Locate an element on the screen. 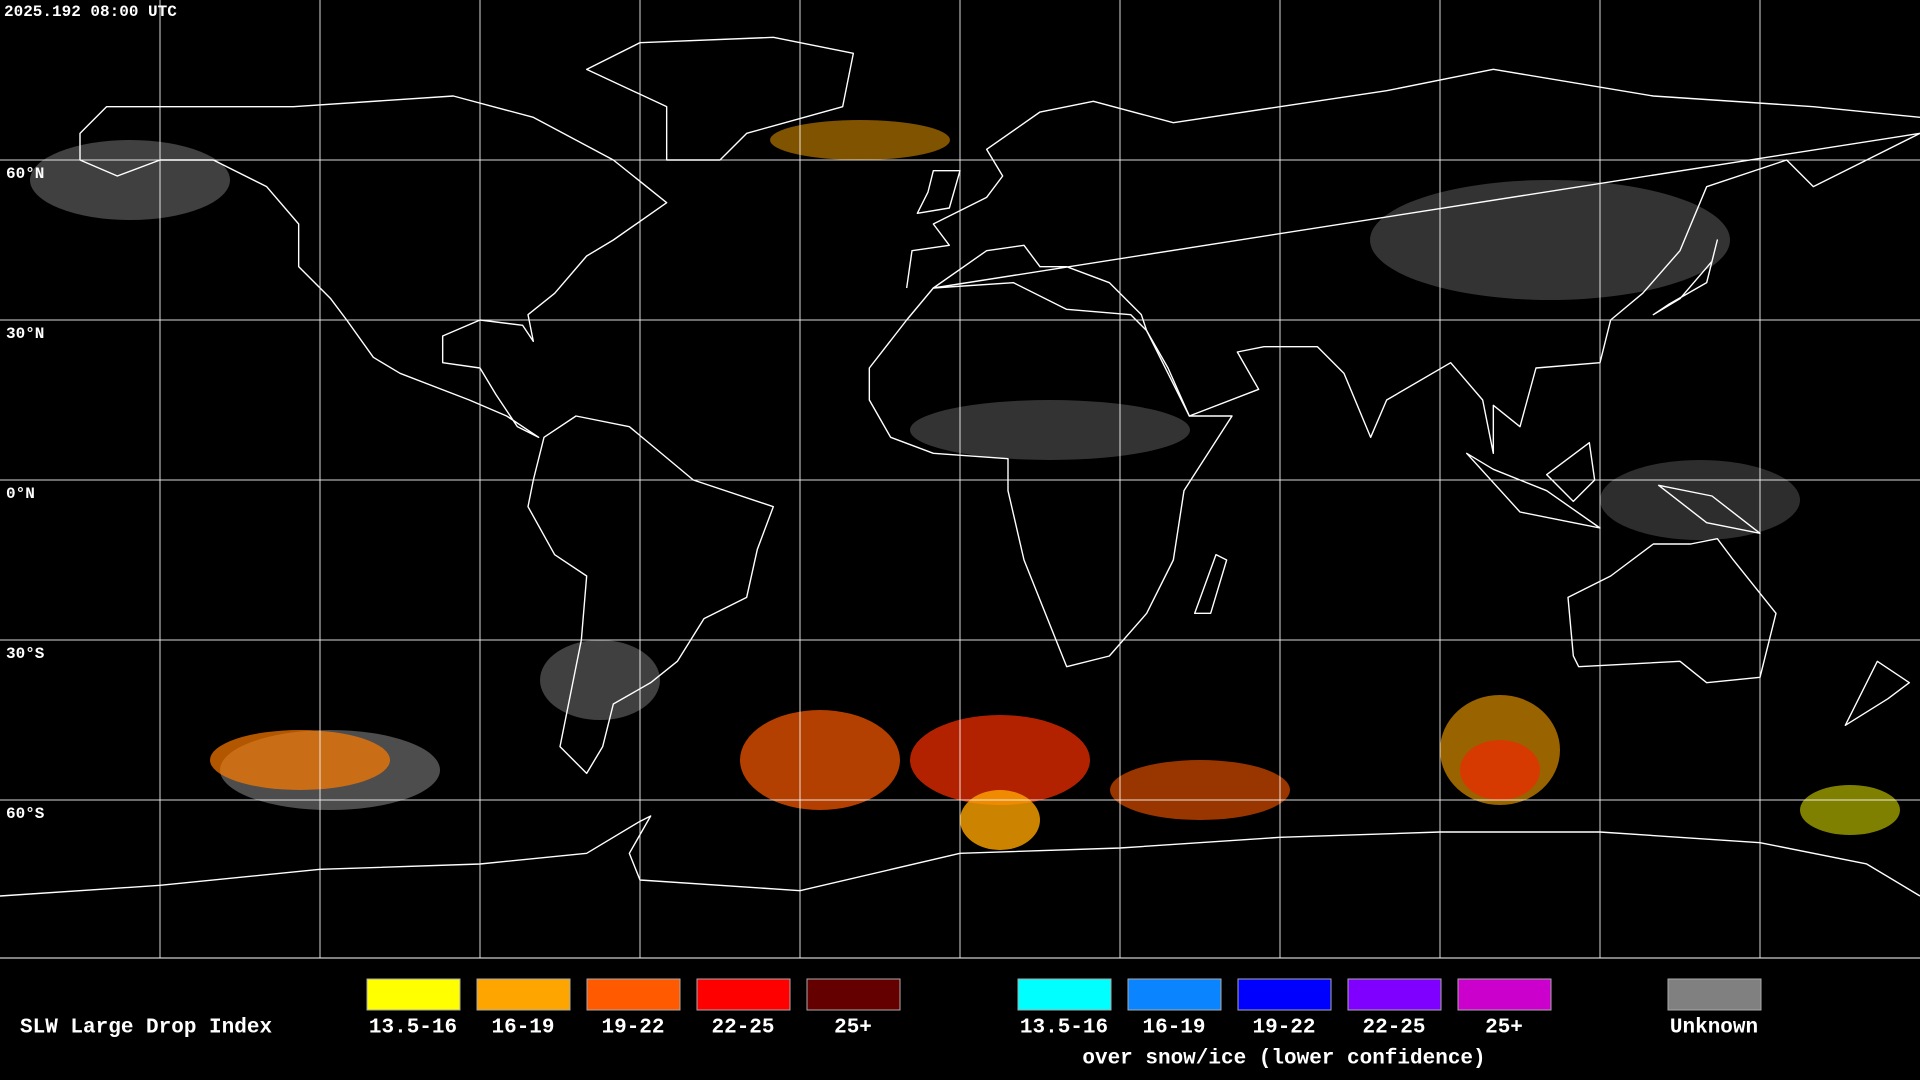  latitude-label: 60°N is located at coordinates (25, 174).